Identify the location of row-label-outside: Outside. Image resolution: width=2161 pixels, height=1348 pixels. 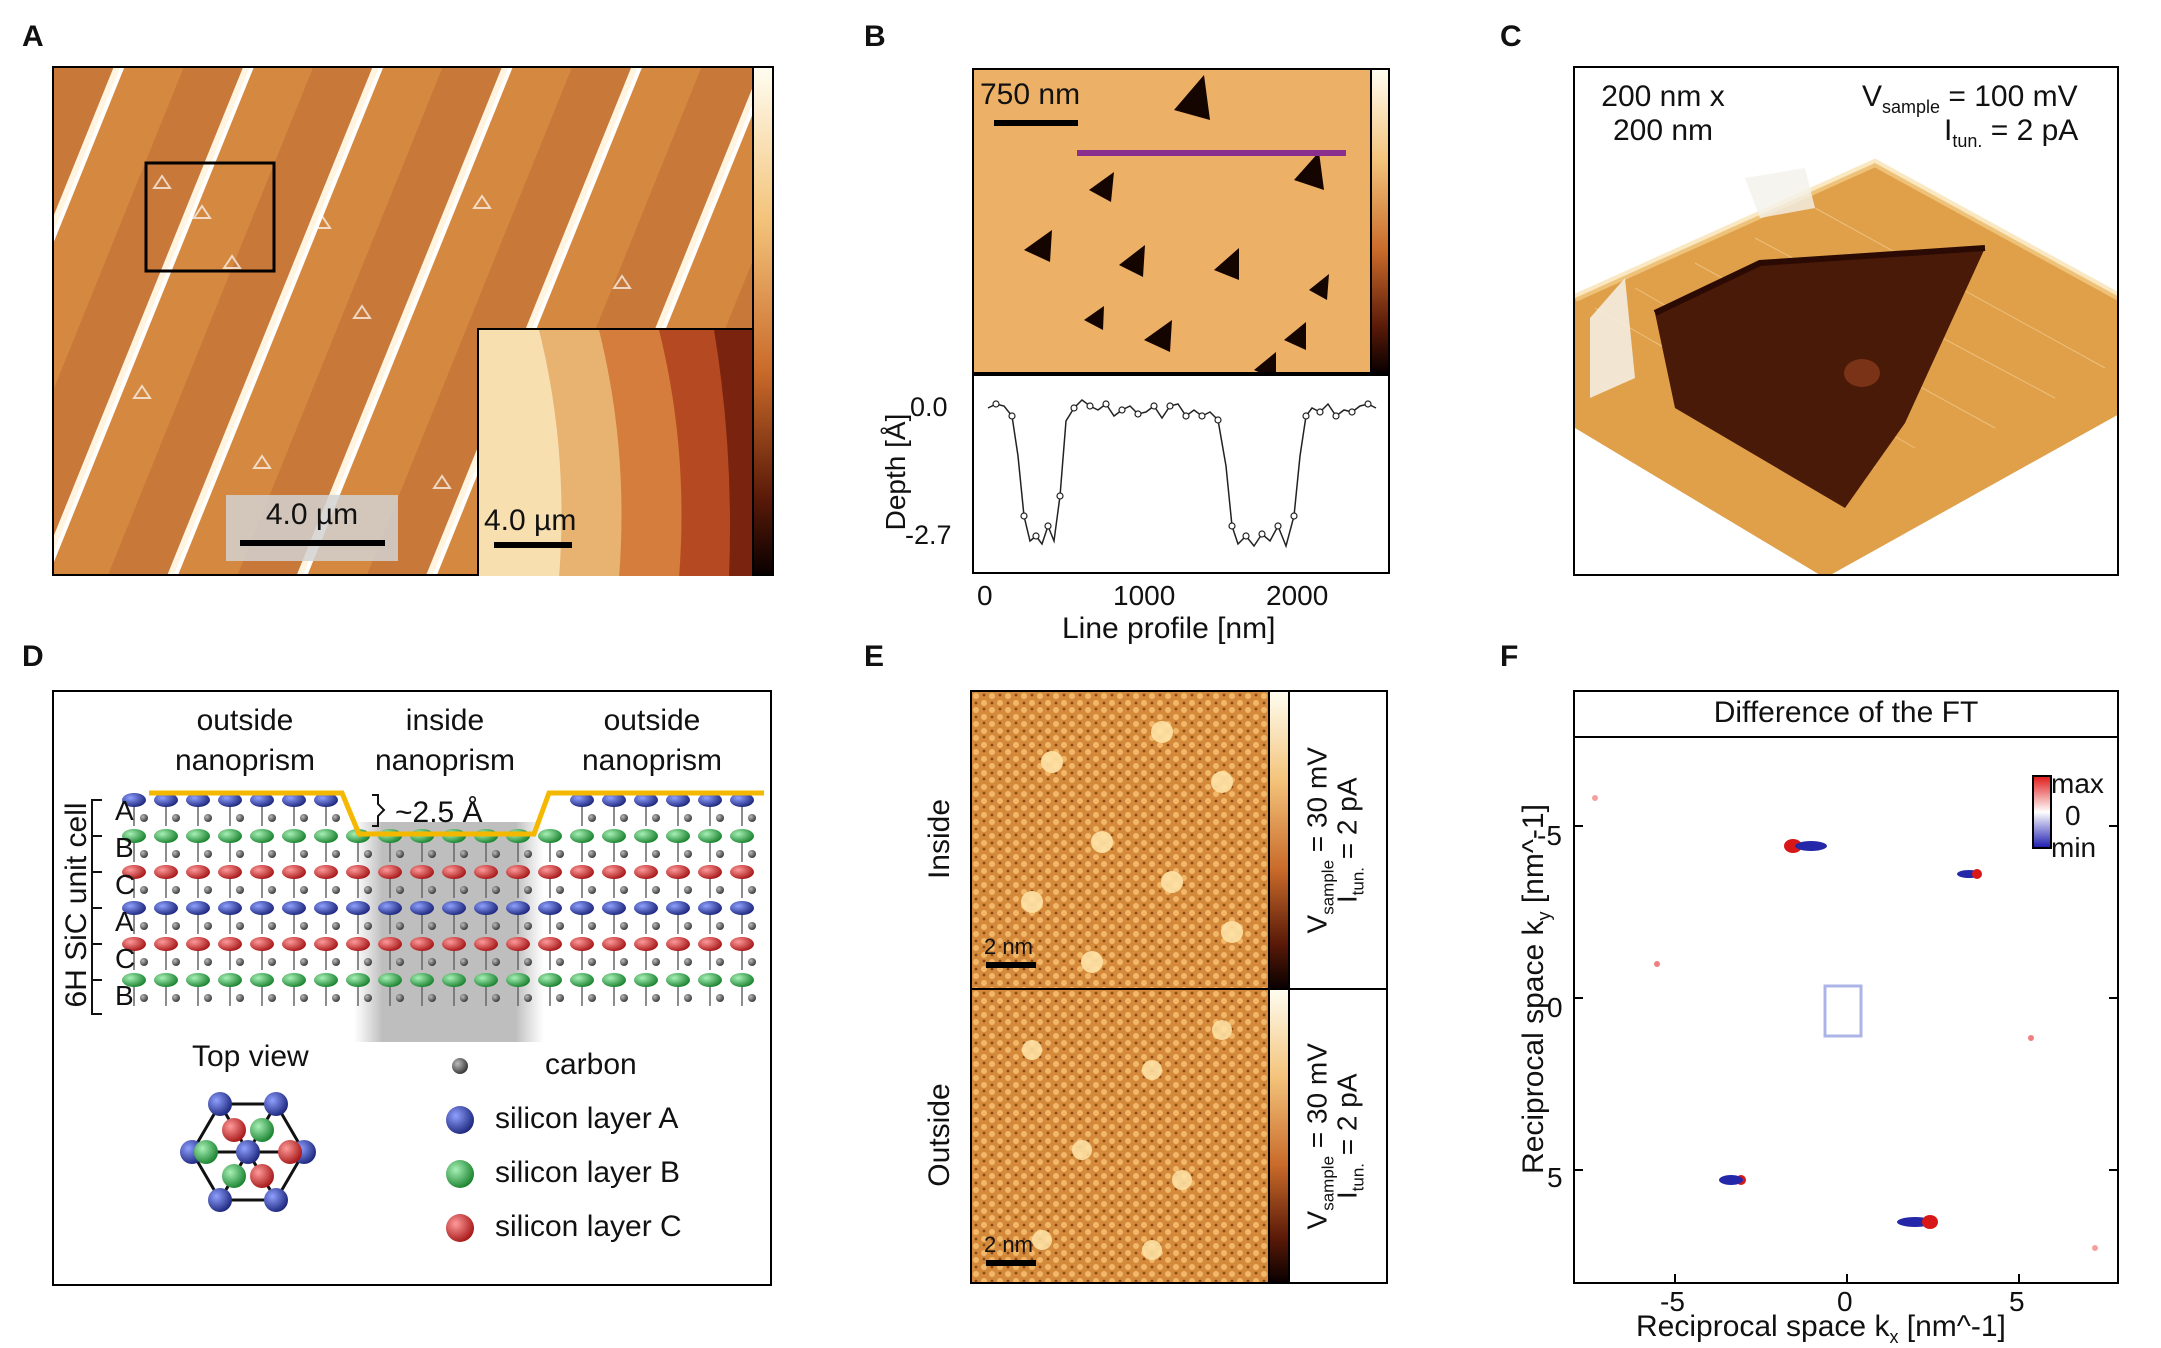
(939, 1135).